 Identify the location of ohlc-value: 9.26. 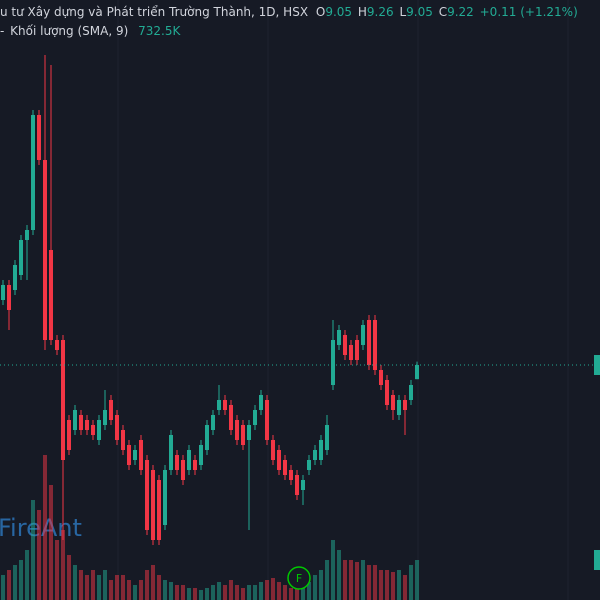
(380, 12).